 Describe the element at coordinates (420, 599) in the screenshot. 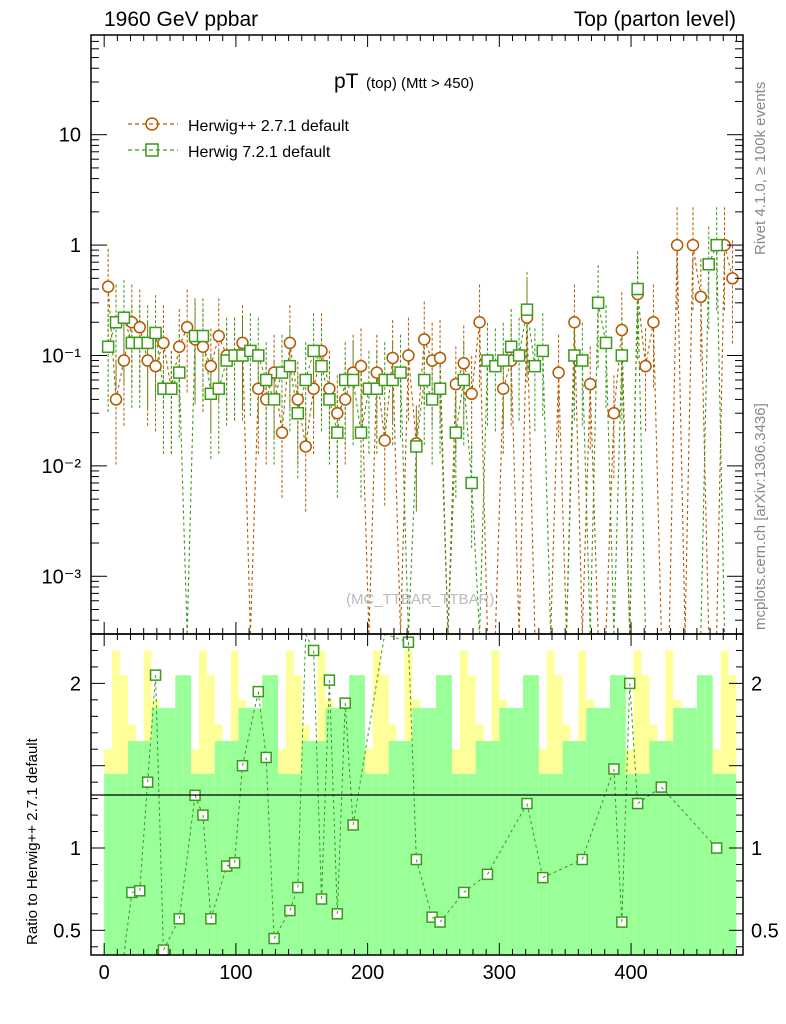

I see `watermark: (MC_TTBAR_TTBAR)` at that location.